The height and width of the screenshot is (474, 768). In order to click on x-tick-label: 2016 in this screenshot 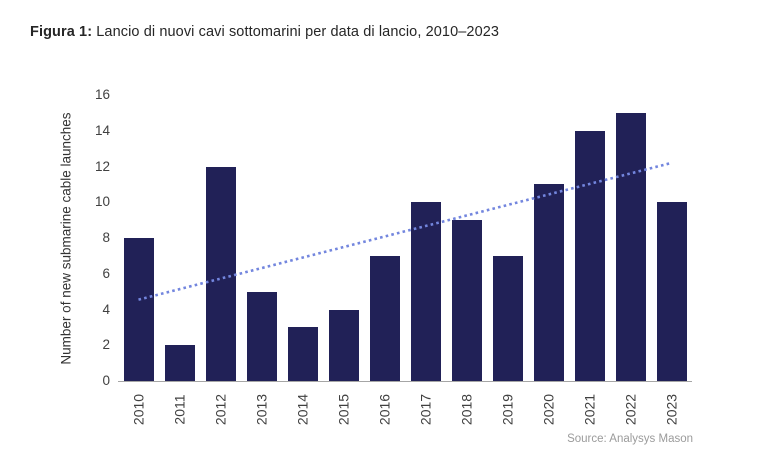, I will do `click(384, 409)`.